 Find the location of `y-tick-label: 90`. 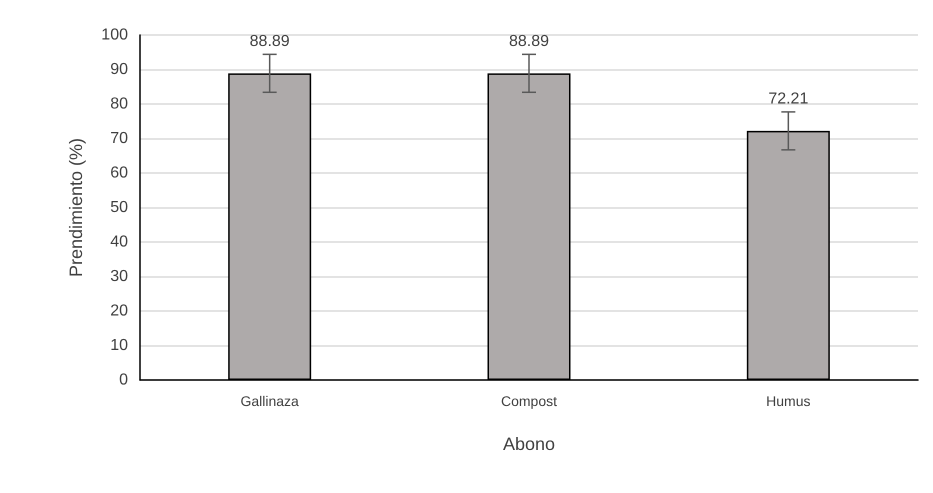

y-tick-label: 90 is located at coordinates (119, 69).